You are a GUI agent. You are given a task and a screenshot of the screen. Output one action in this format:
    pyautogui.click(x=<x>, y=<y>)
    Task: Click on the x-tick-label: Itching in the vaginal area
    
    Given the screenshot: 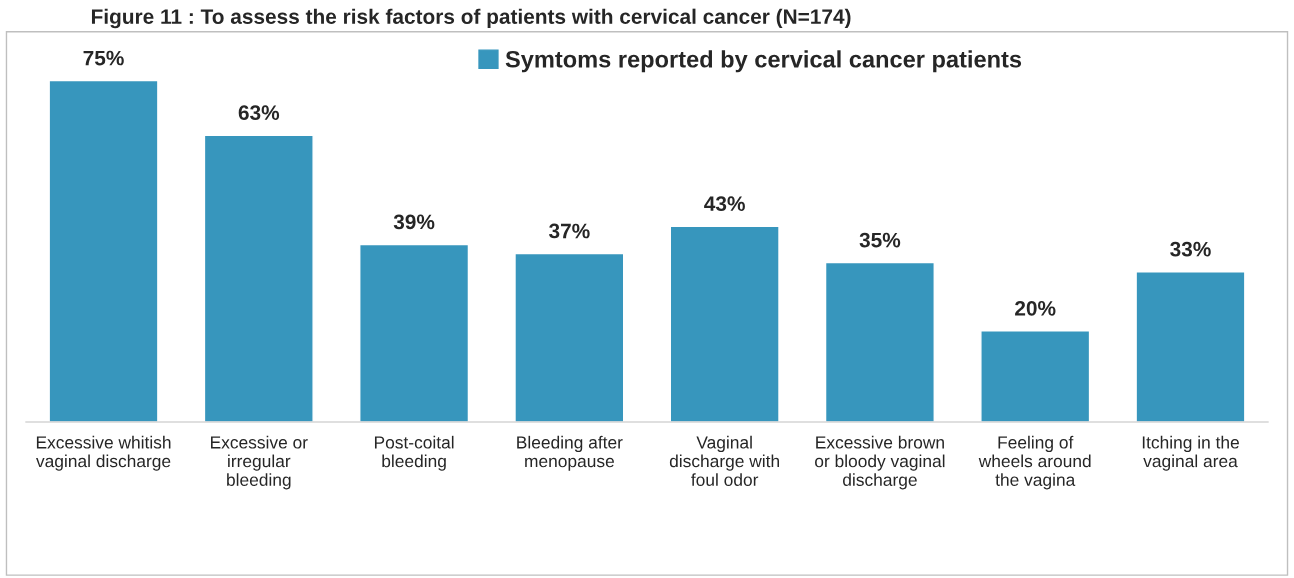 What is the action you would take?
    pyautogui.click(x=1190, y=453)
    